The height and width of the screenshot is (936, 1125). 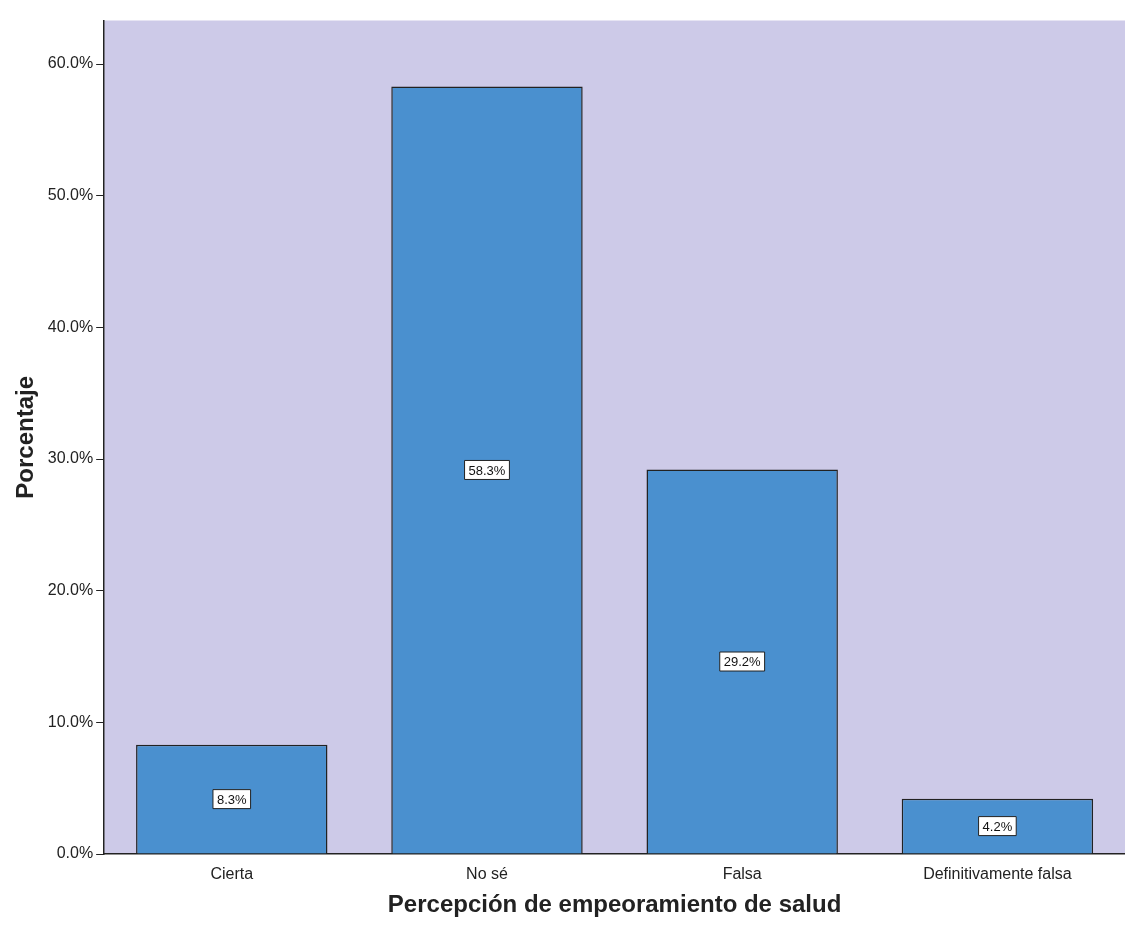 What do you see at coordinates (232, 799) in the screenshot?
I see `data-label: 8.3%` at bounding box center [232, 799].